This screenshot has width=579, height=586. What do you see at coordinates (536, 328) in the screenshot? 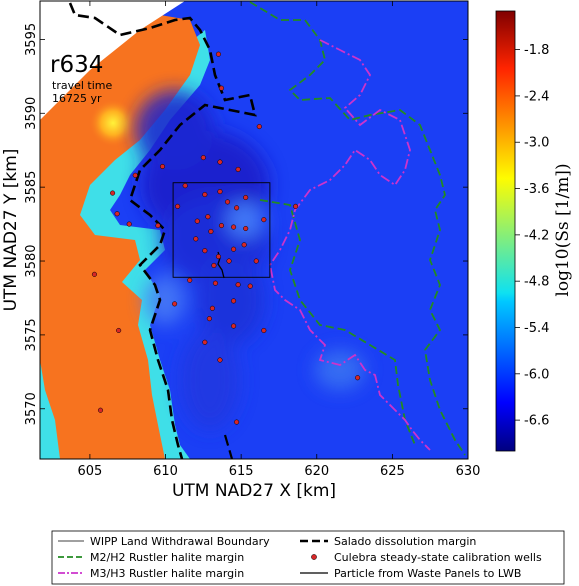
I see `colorbar-tick-label: -5.4` at bounding box center [536, 328].